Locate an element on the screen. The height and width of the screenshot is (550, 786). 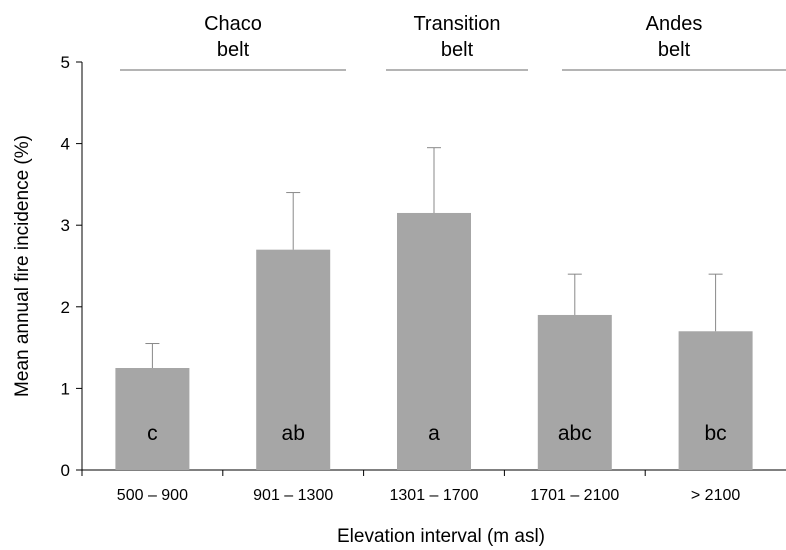
belt-label: Andes is located at coordinates (674, 24).